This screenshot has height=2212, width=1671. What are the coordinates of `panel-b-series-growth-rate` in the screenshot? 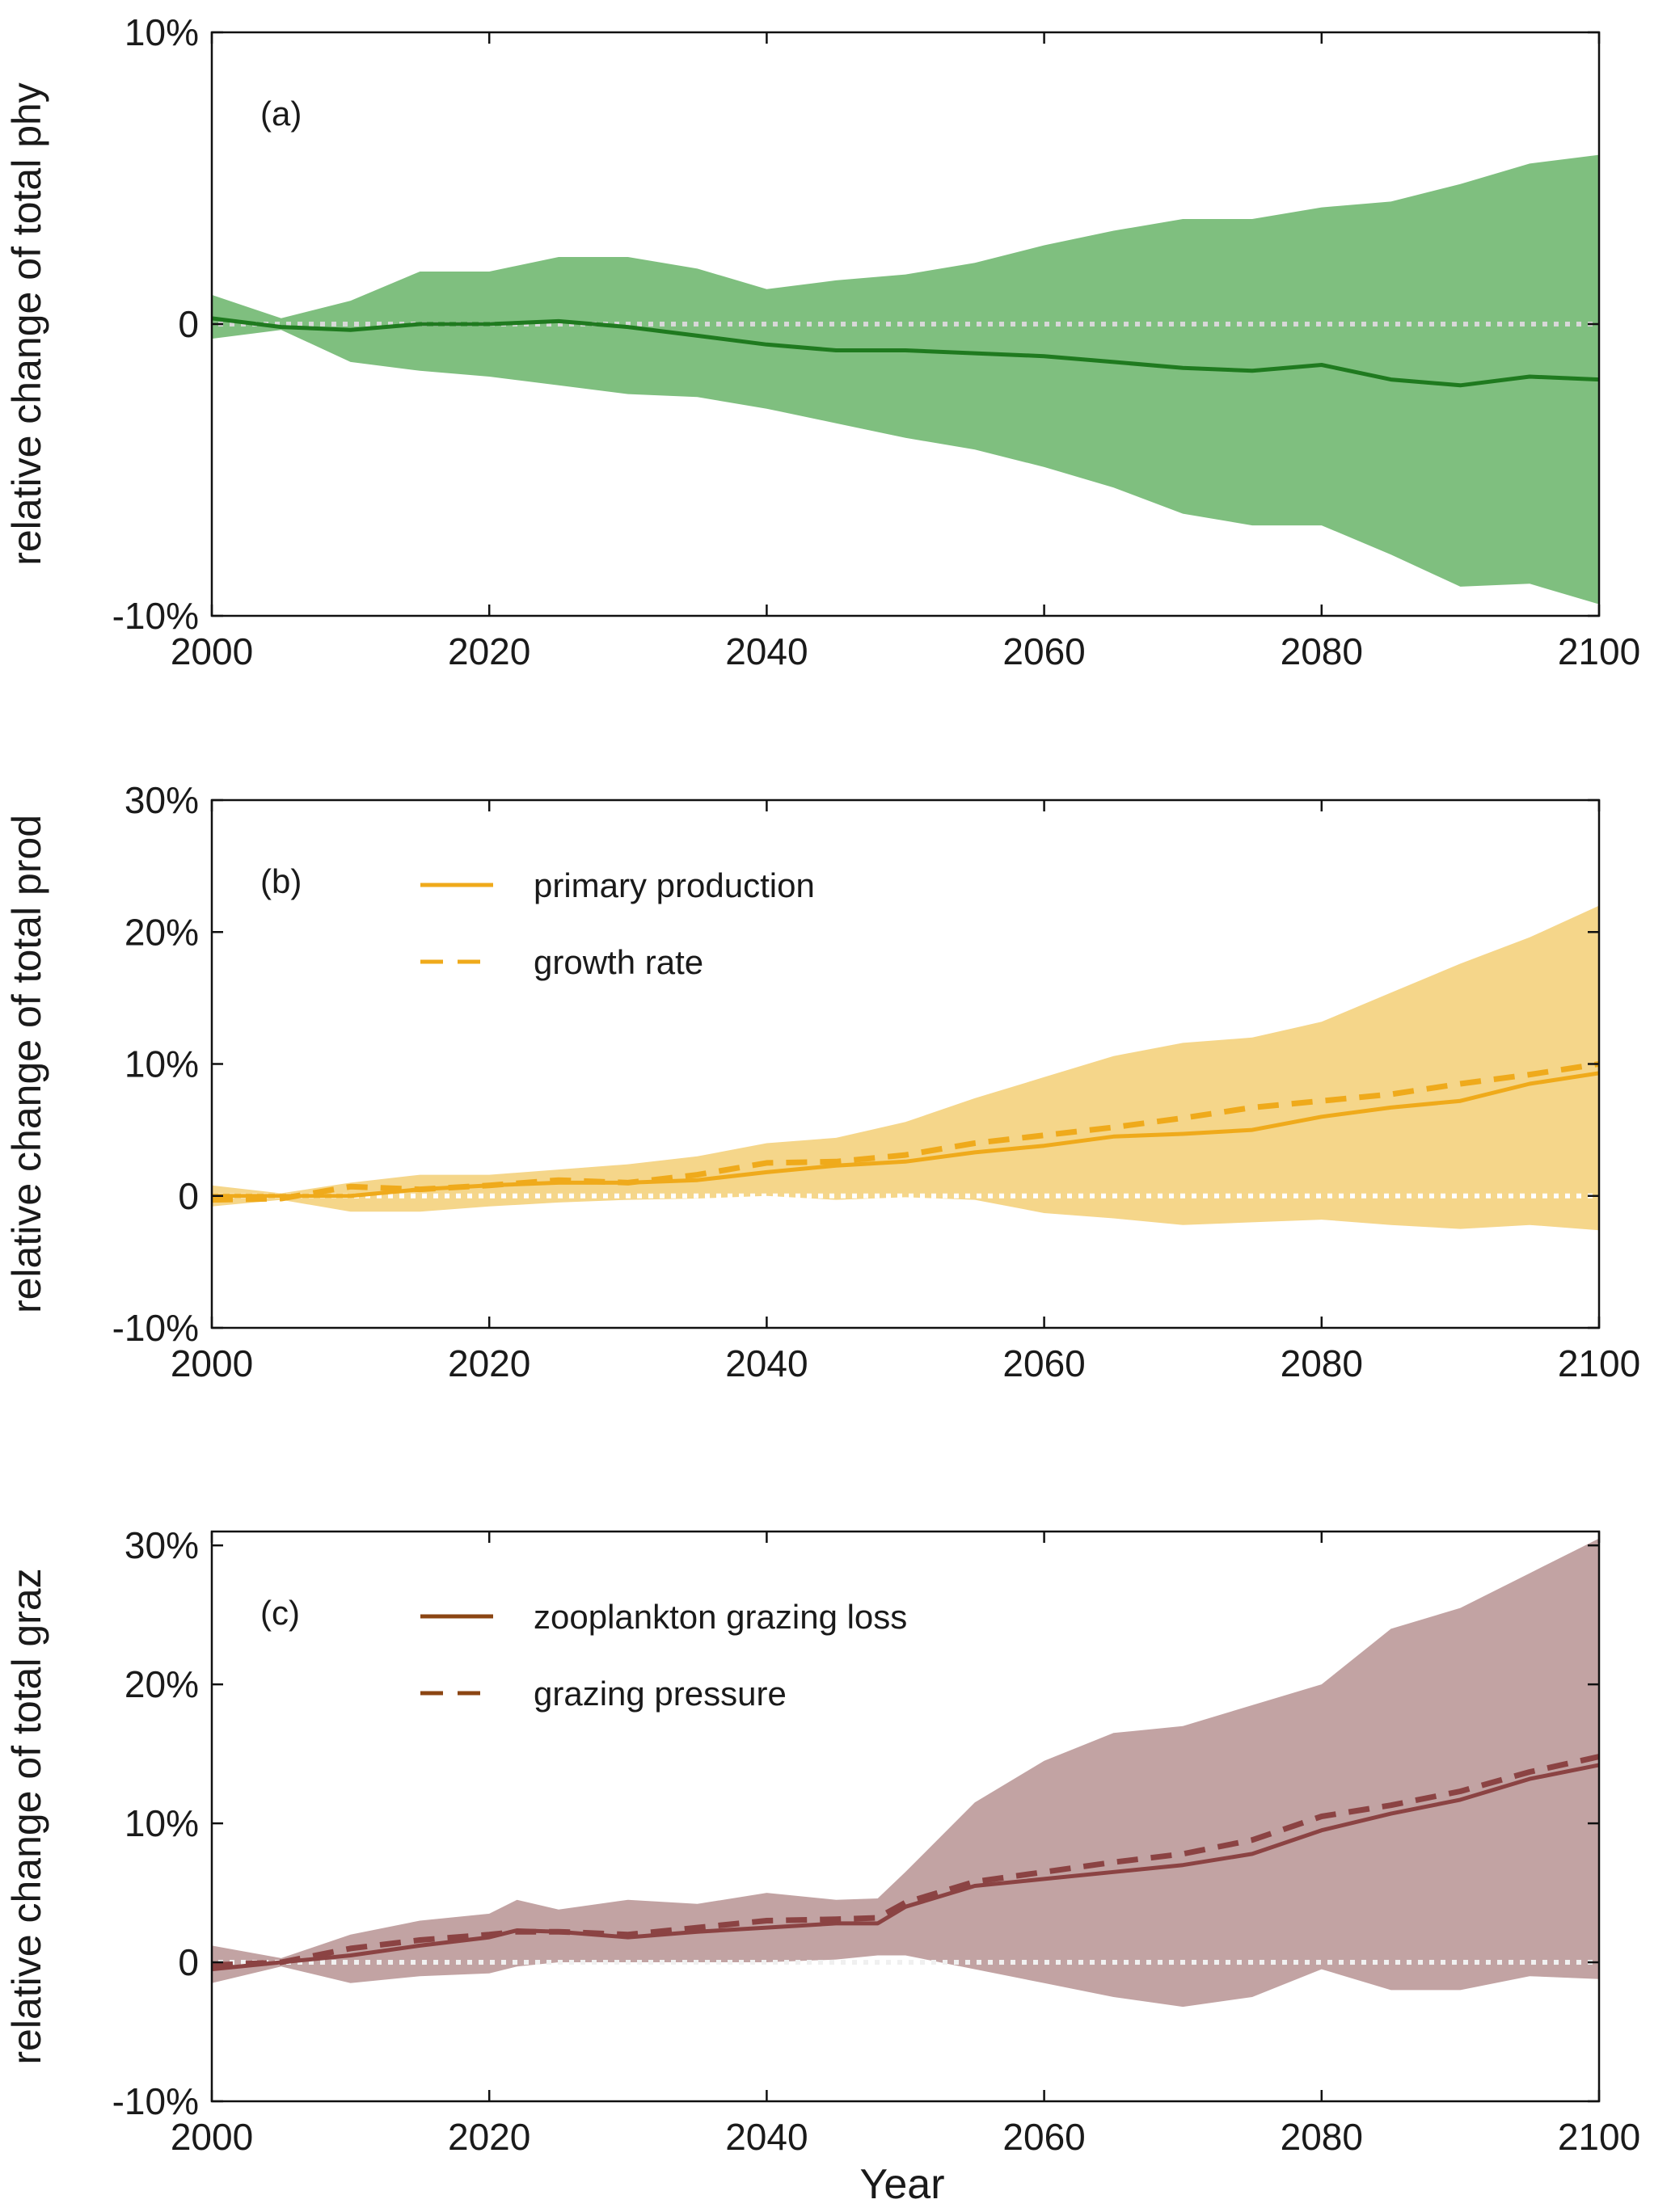 It's located at (905, 1132).